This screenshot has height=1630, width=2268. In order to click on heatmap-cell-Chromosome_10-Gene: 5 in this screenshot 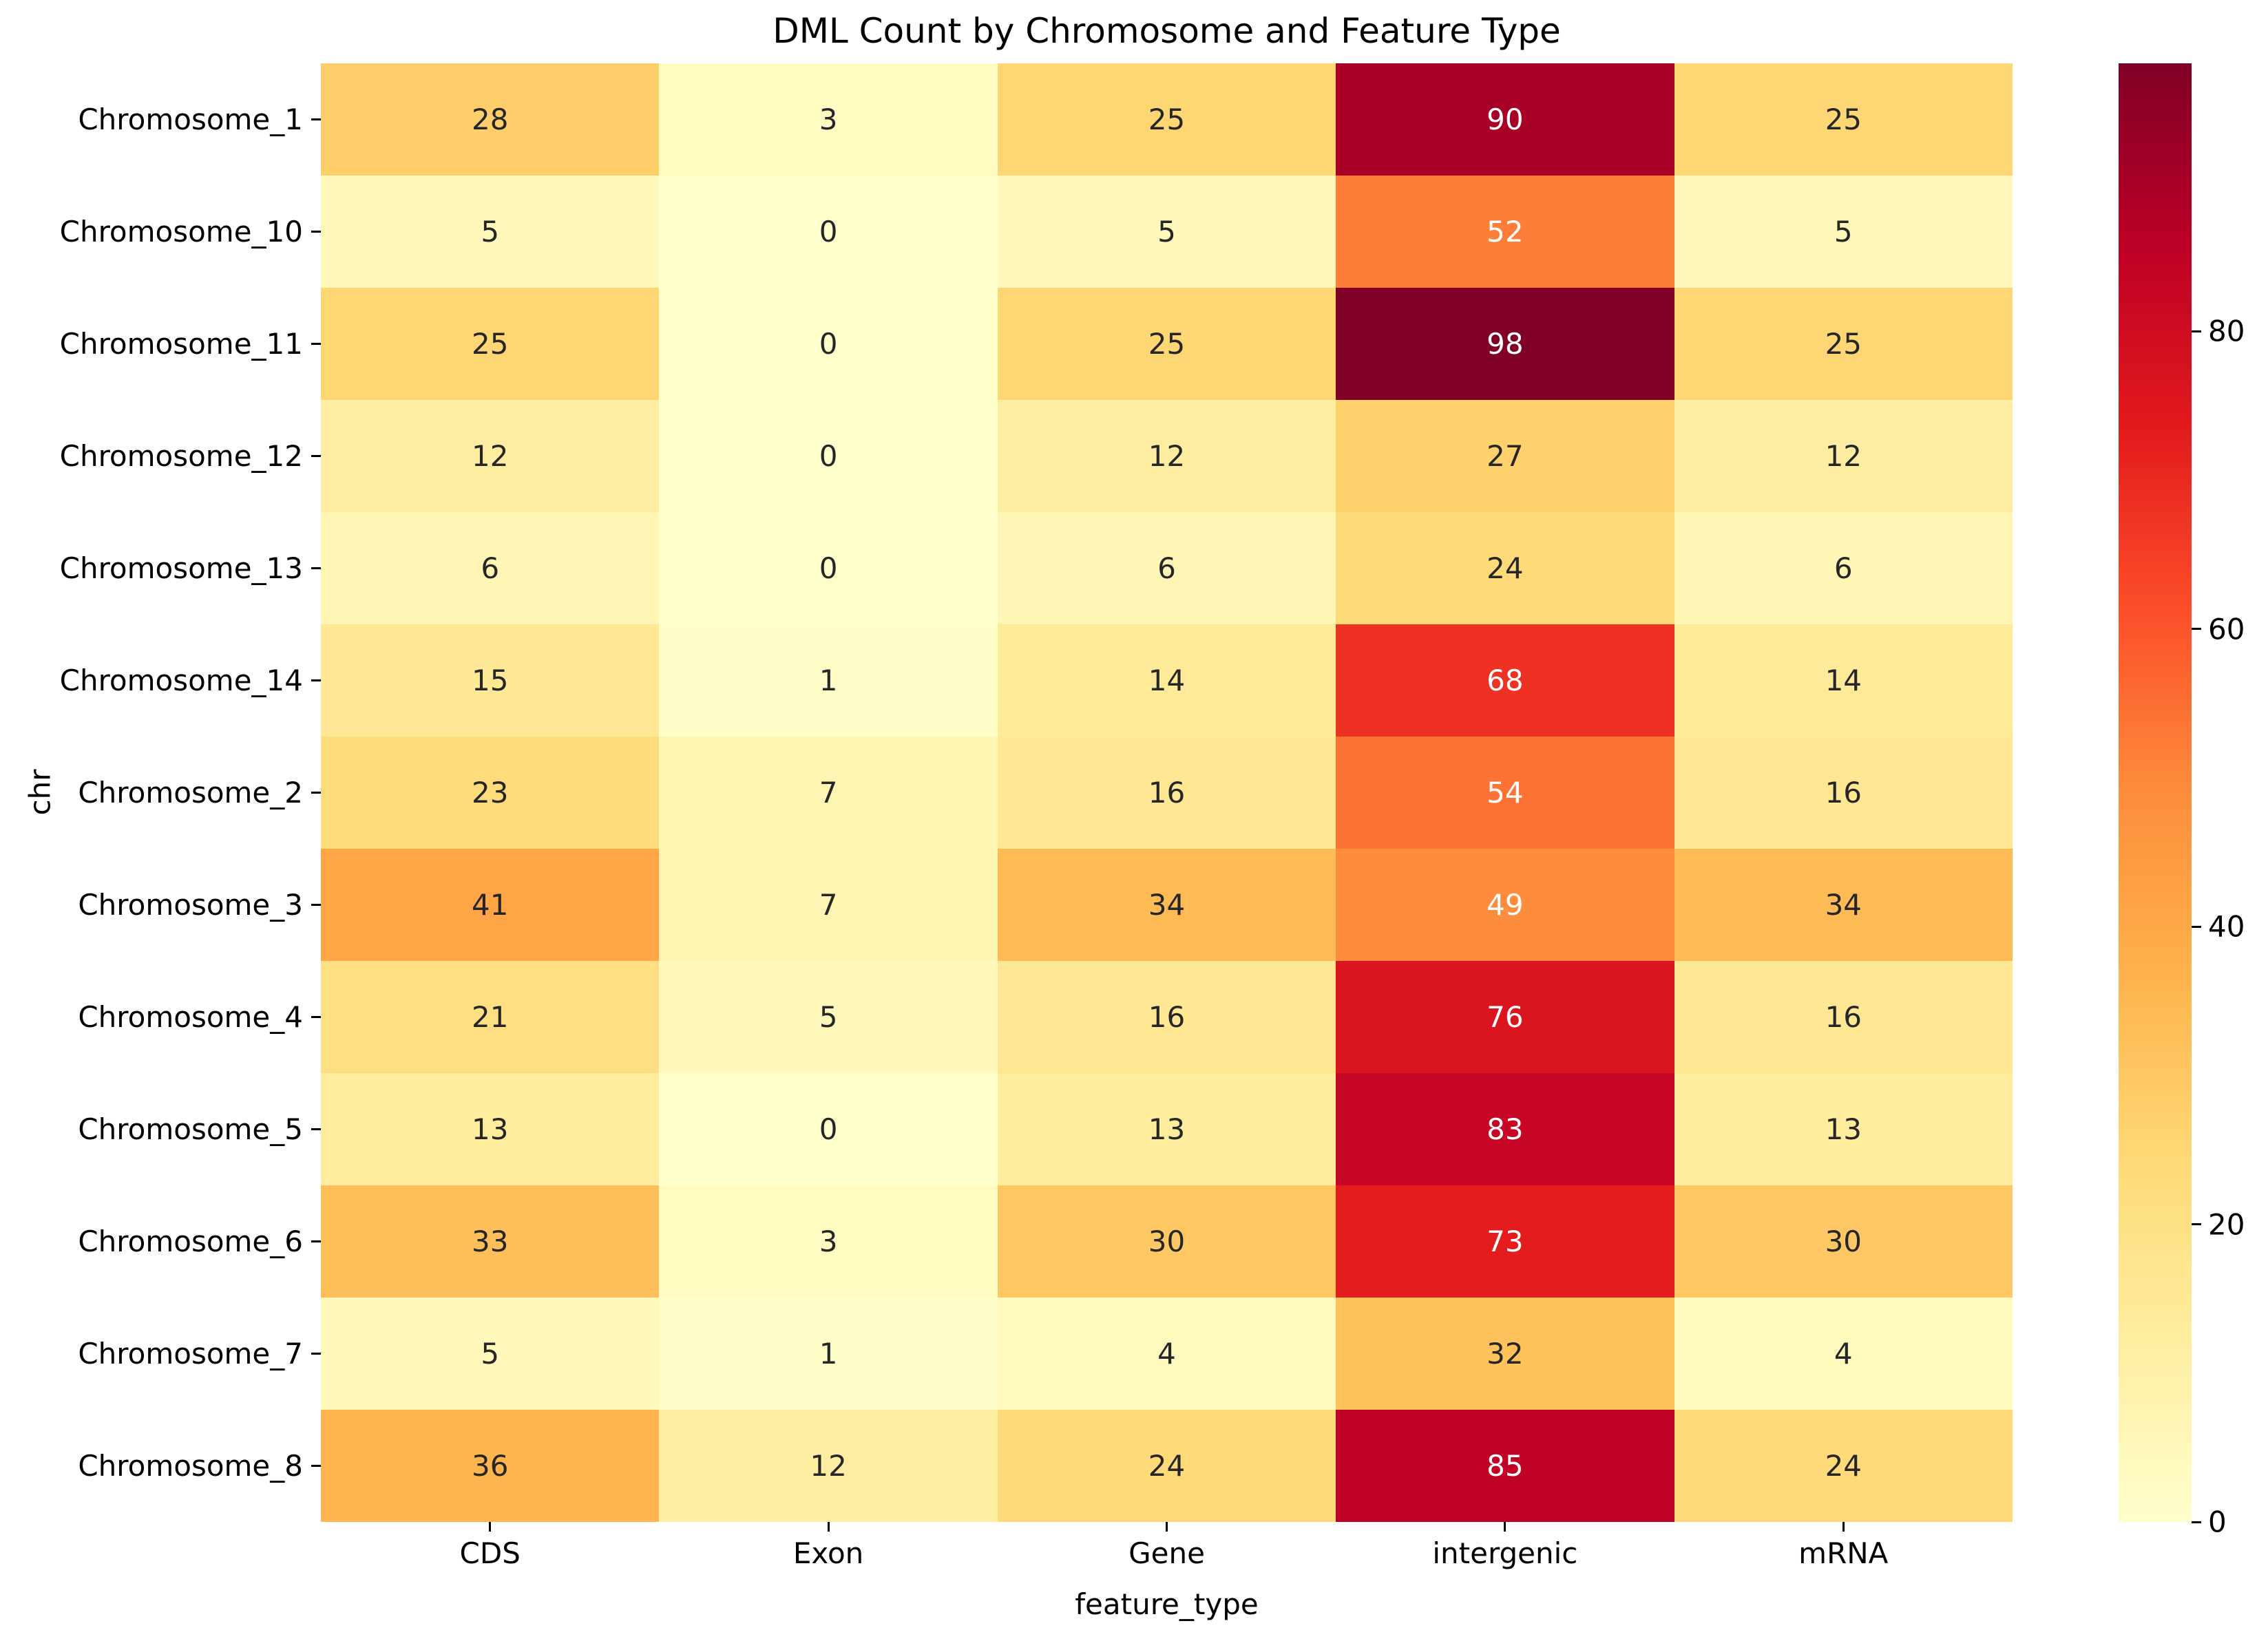, I will do `click(1166, 232)`.